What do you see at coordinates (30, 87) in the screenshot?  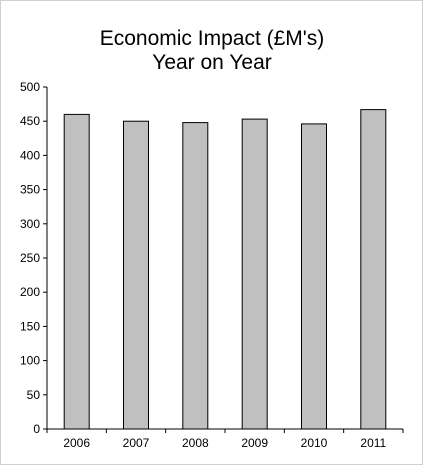 I see `y-tick-label-500: 500` at bounding box center [30, 87].